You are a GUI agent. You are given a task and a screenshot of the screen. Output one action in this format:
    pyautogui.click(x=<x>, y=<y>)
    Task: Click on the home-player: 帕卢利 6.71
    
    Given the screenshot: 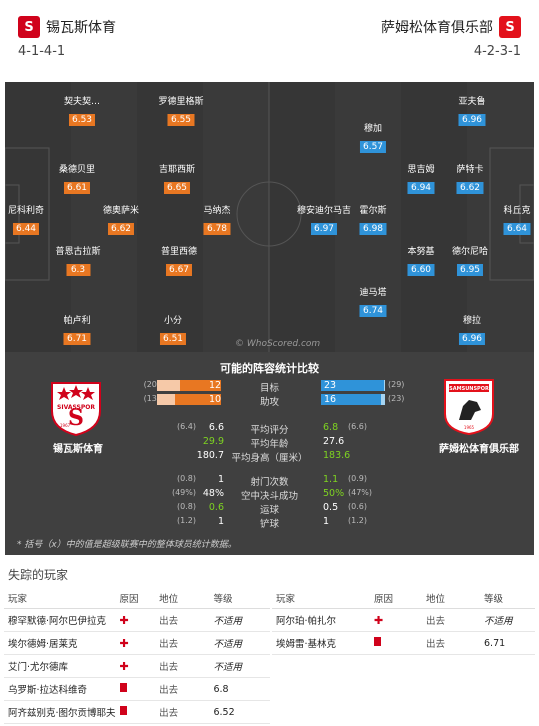 What is the action you would take?
    pyautogui.click(x=77, y=329)
    